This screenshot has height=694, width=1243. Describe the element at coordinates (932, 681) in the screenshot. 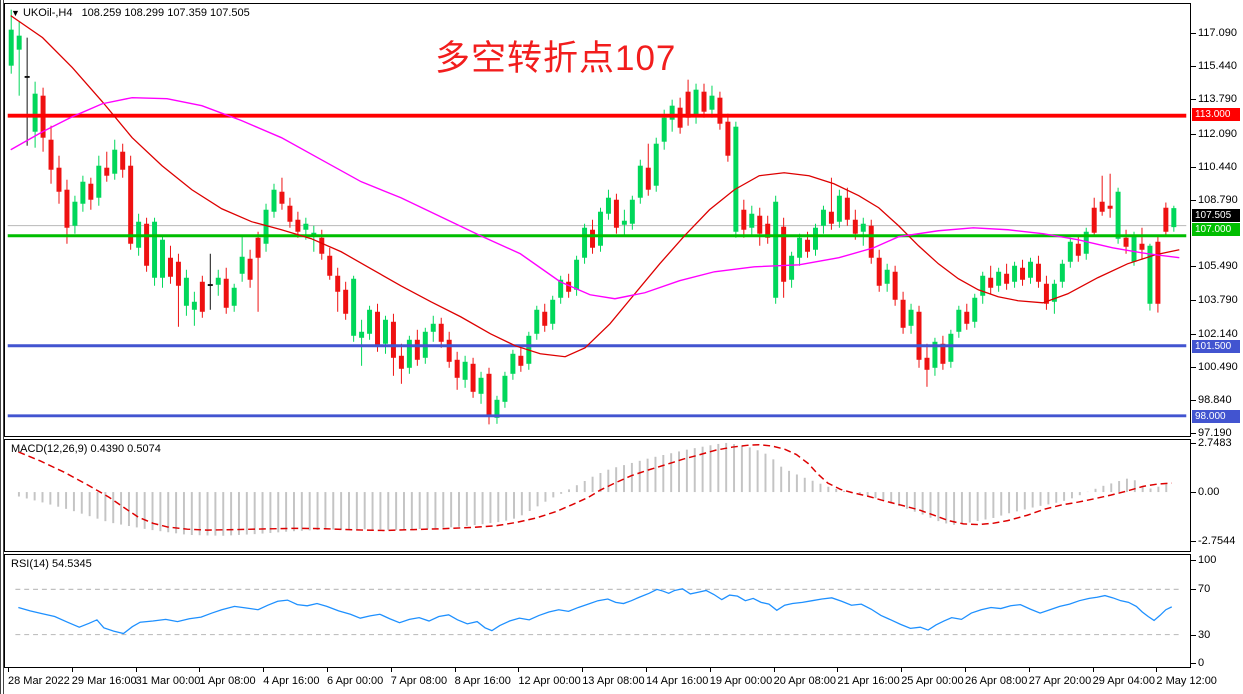

I see `time-axis-label: 25 Apr 00:00` at that location.